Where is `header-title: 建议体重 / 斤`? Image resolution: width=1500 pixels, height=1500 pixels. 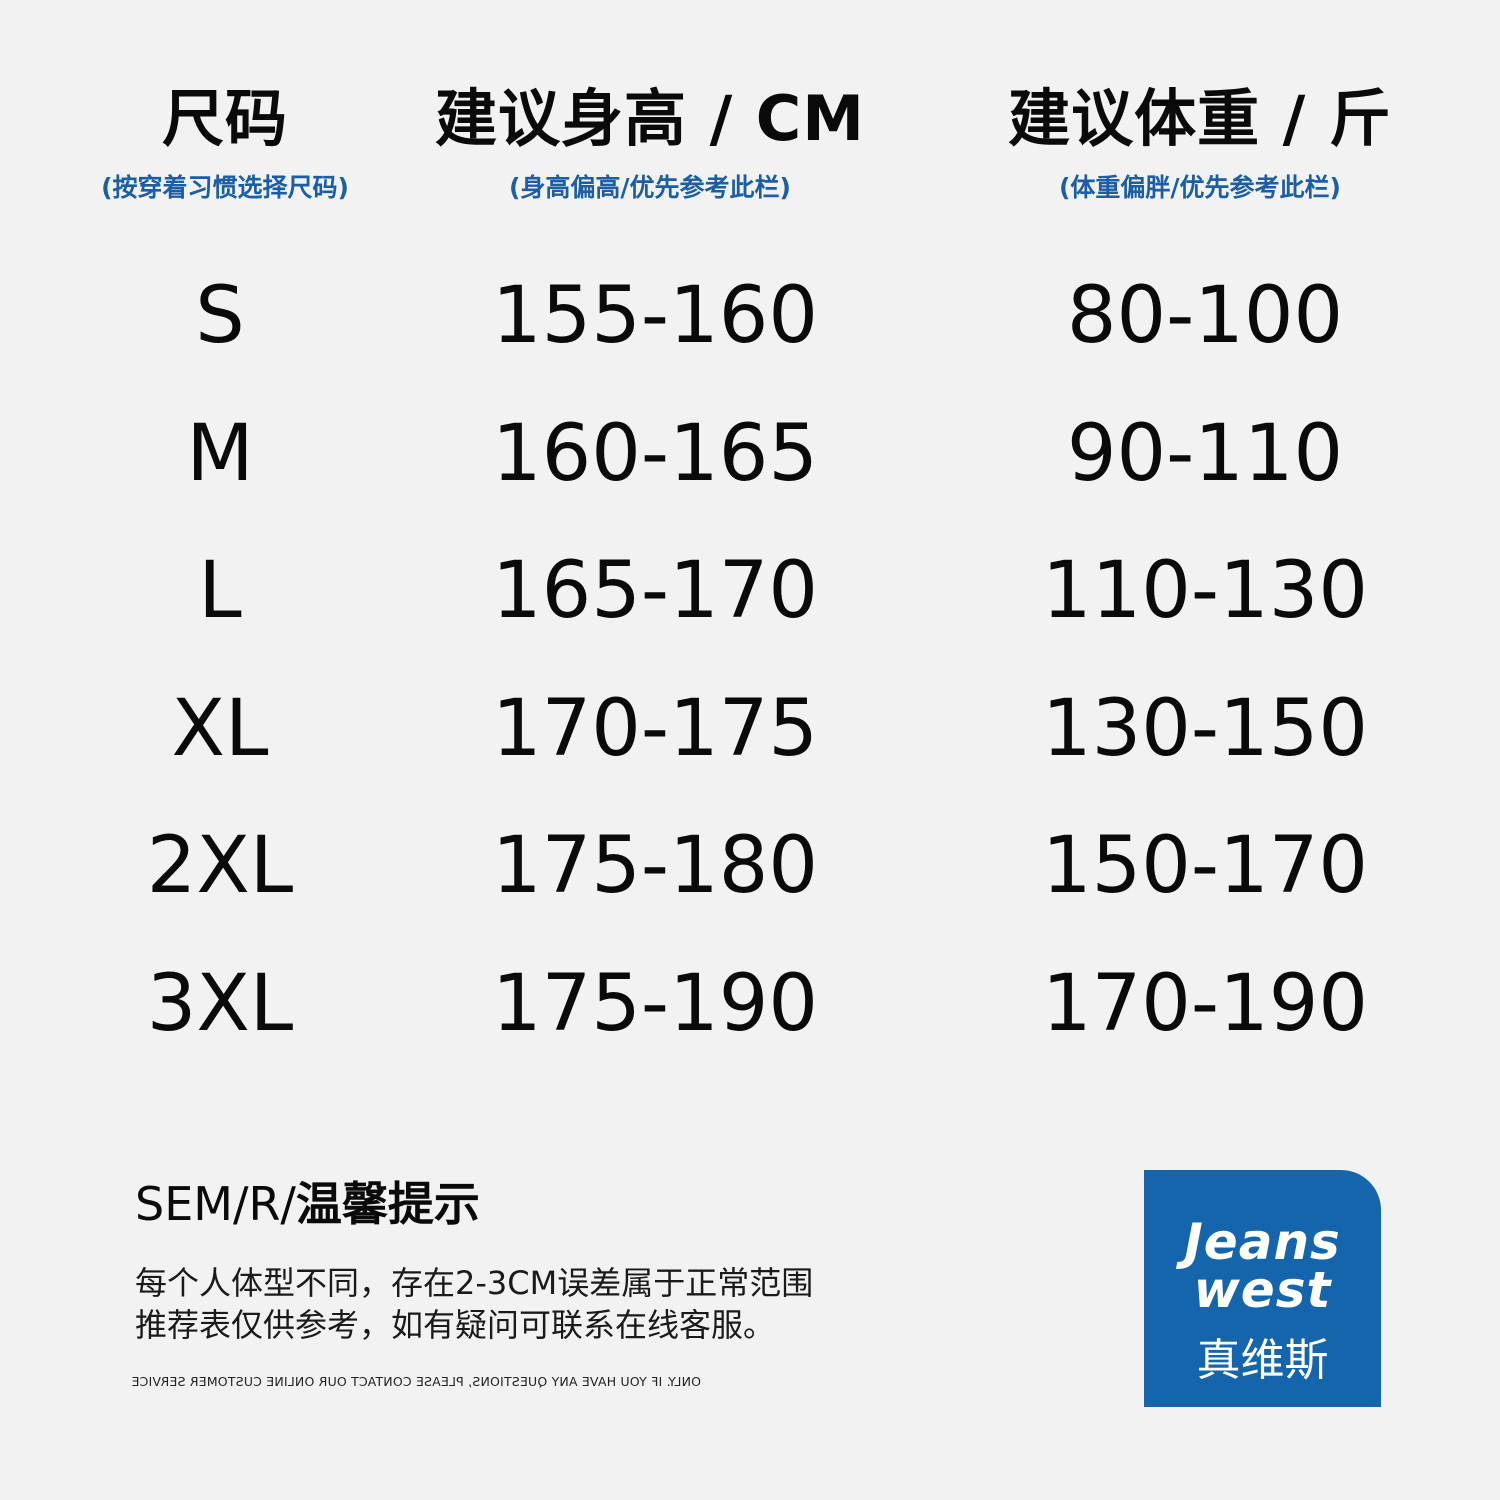 header-title: 建议体重 / 斤 is located at coordinates (1200, 118).